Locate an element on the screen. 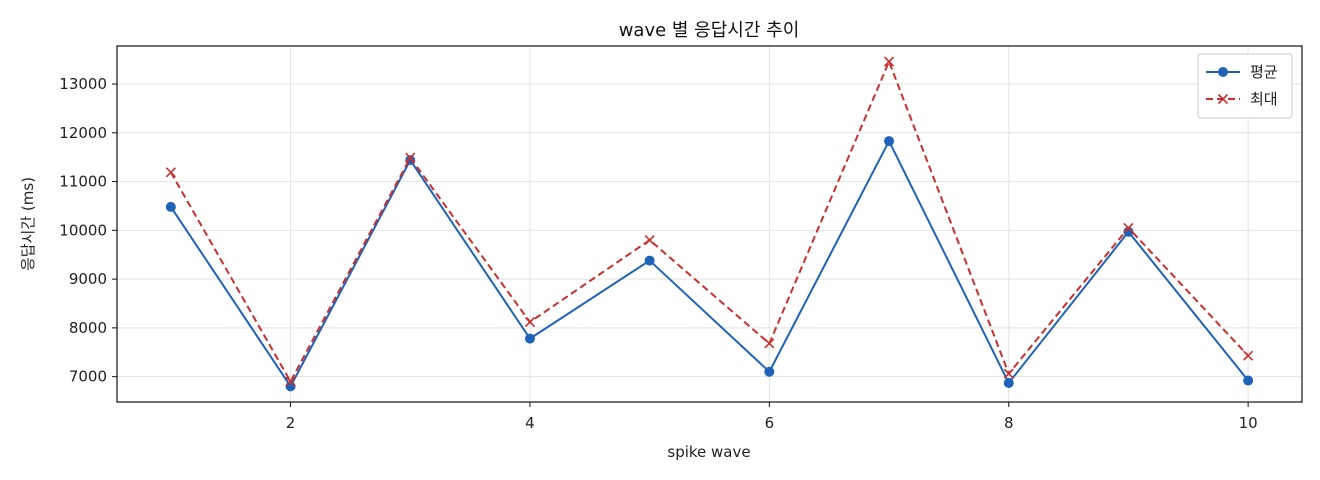 The width and height of the screenshot is (1320, 480). y-tick-label: 13000 is located at coordinates (83, 84).